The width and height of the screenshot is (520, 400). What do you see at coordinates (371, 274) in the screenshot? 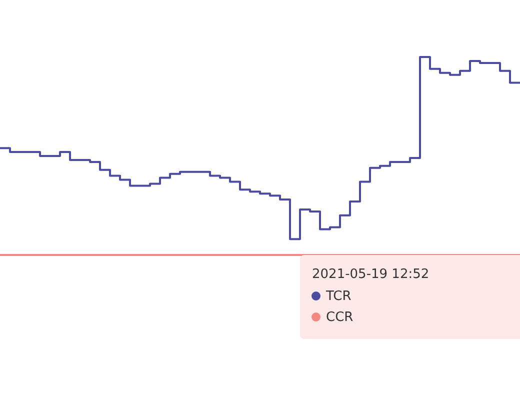
I see `legend-title: 2021-05-19 12:52` at bounding box center [371, 274].